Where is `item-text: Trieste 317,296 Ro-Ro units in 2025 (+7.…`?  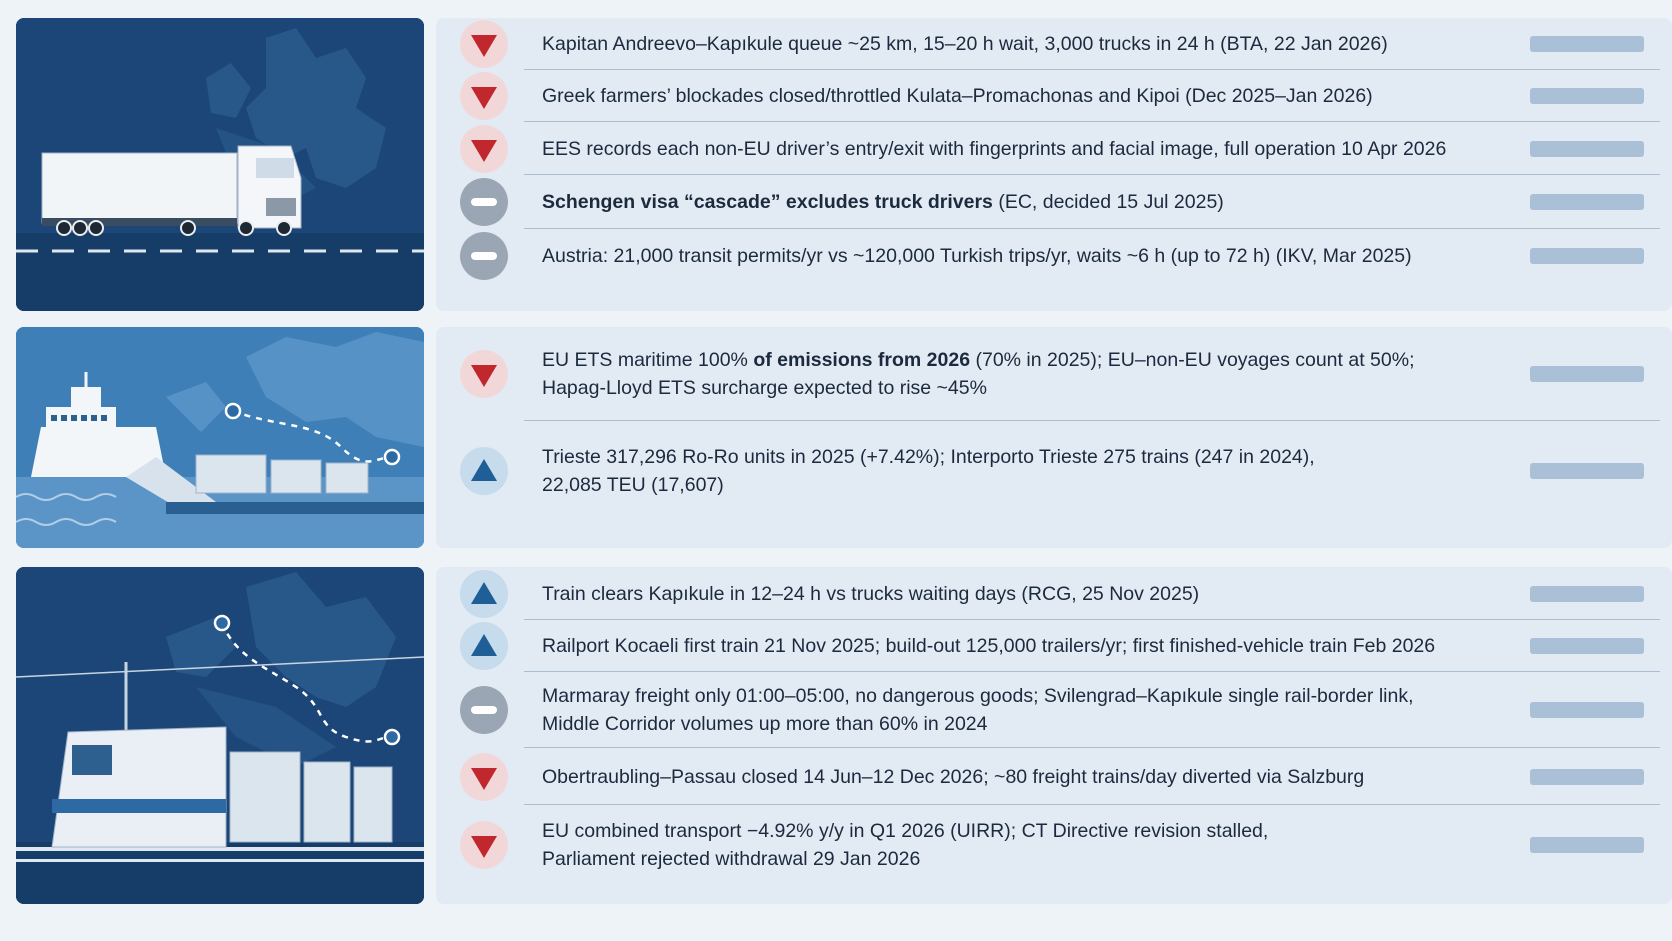
item-text: Trieste 317,296 Ro-Ro units in 2025 (+7.… is located at coordinates (928, 471).